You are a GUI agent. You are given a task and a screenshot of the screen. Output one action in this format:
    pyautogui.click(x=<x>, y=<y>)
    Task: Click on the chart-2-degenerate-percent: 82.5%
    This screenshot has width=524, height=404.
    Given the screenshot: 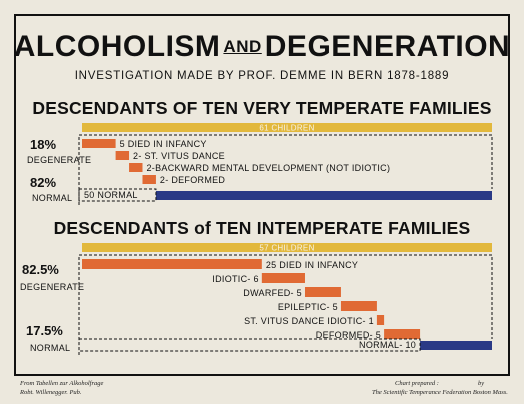 What is the action you would take?
    pyautogui.click(x=40, y=269)
    